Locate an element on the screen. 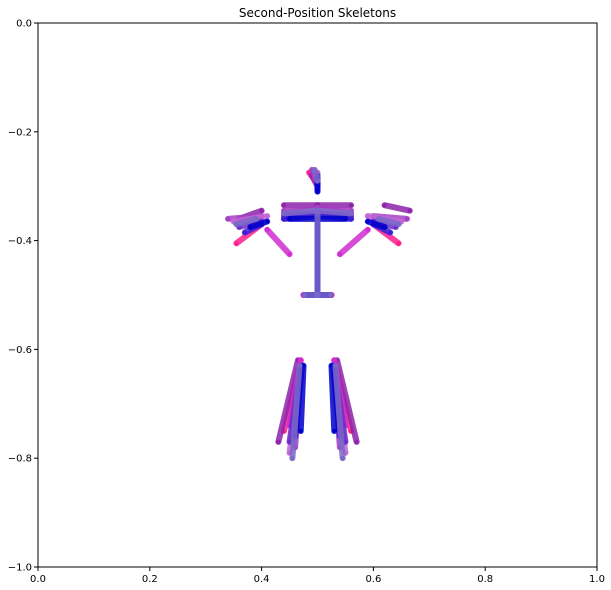  x-tick-label: 0.0 is located at coordinates (38, 579).